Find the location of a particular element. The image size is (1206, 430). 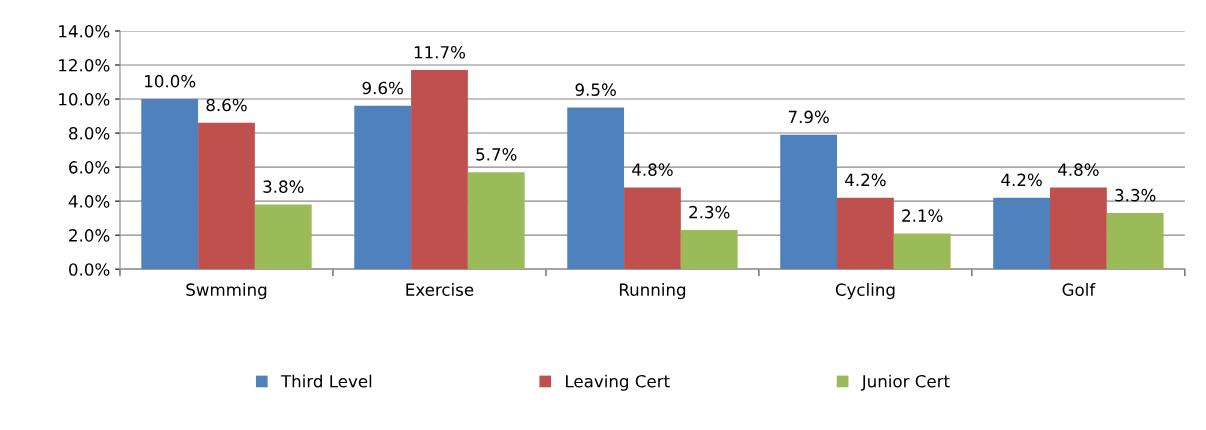

y-tick-label: 10.0% is located at coordinates (84, 99).